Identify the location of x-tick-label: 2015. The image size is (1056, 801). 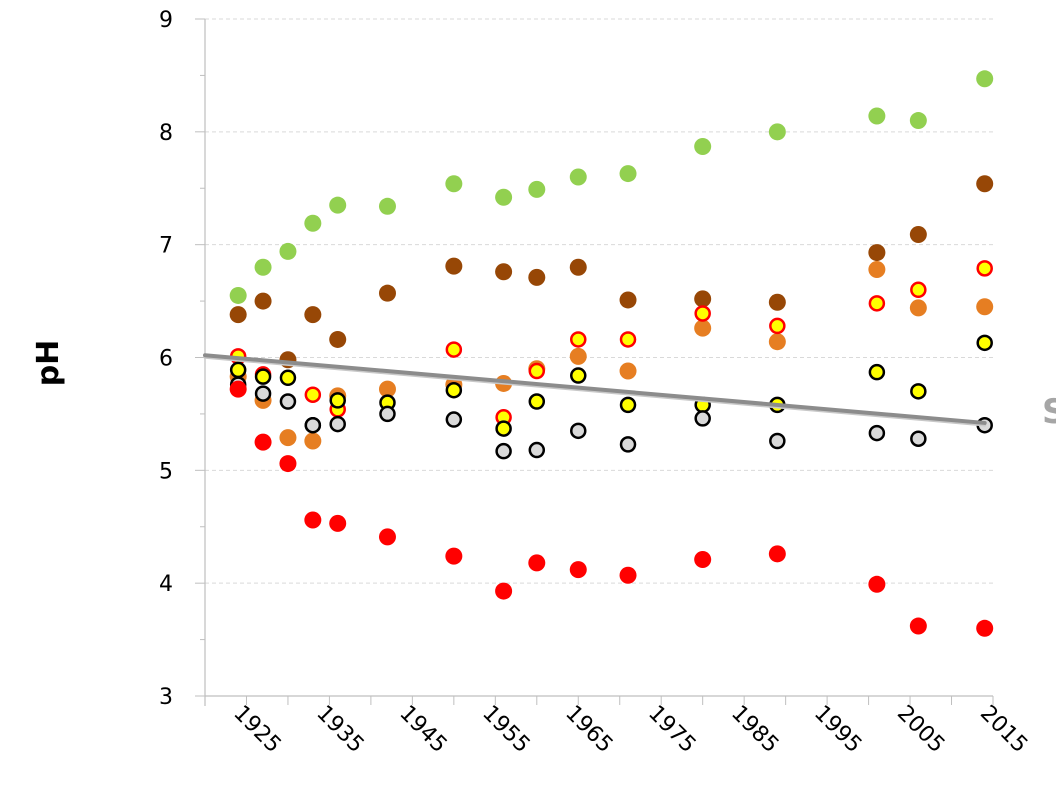
(1003, 729).